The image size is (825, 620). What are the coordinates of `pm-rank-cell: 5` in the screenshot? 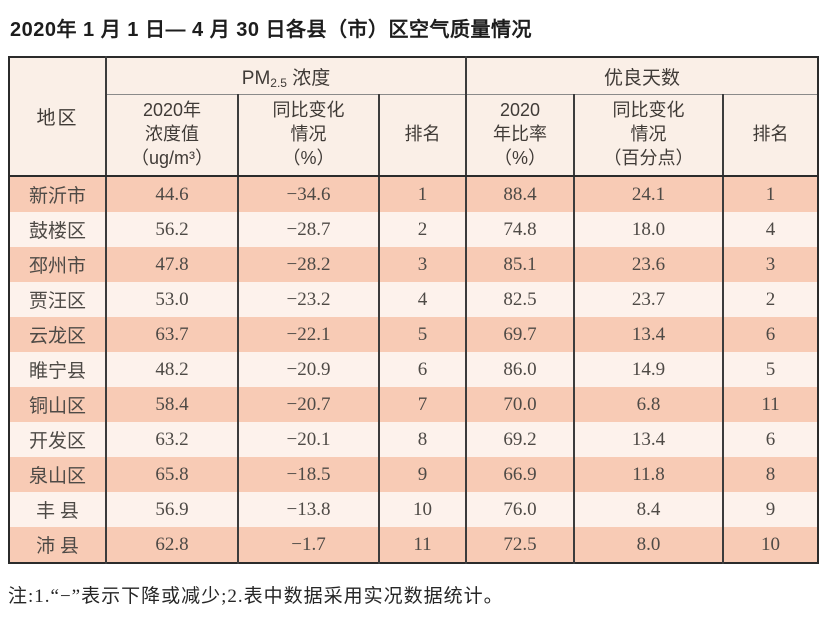 It's located at (422, 334).